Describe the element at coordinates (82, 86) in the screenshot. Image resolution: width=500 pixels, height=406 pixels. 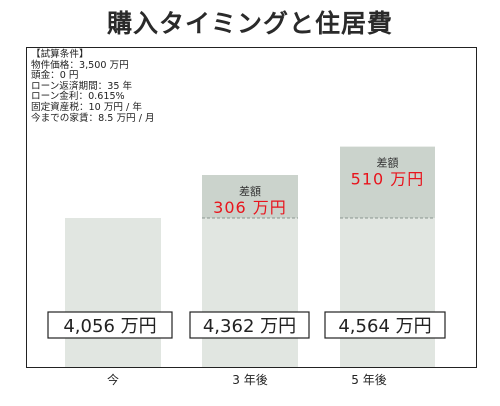
I see `condition-loan-term: ローン返済期間：35 年` at that location.